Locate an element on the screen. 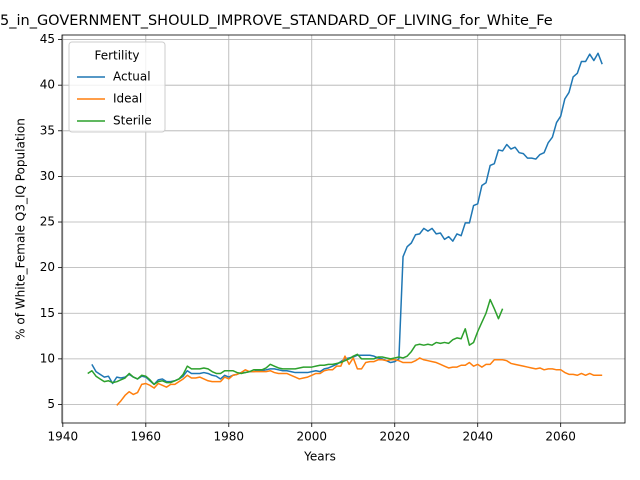 This screenshot has height=480, width=640. legend-title: Fertility is located at coordinates (116, 56).